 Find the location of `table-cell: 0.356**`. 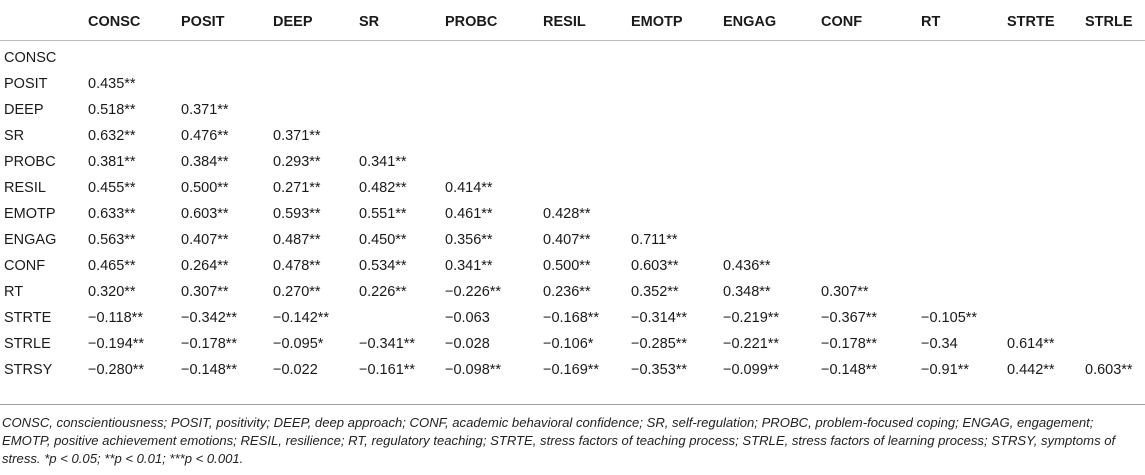

table-cell: 0.356** is located at coordinates (469, 240).